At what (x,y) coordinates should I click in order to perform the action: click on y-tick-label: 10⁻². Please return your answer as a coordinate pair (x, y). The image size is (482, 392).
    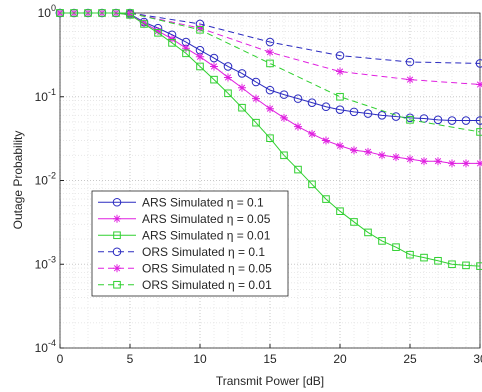
    Looking at the image, I should click on (45, 179).